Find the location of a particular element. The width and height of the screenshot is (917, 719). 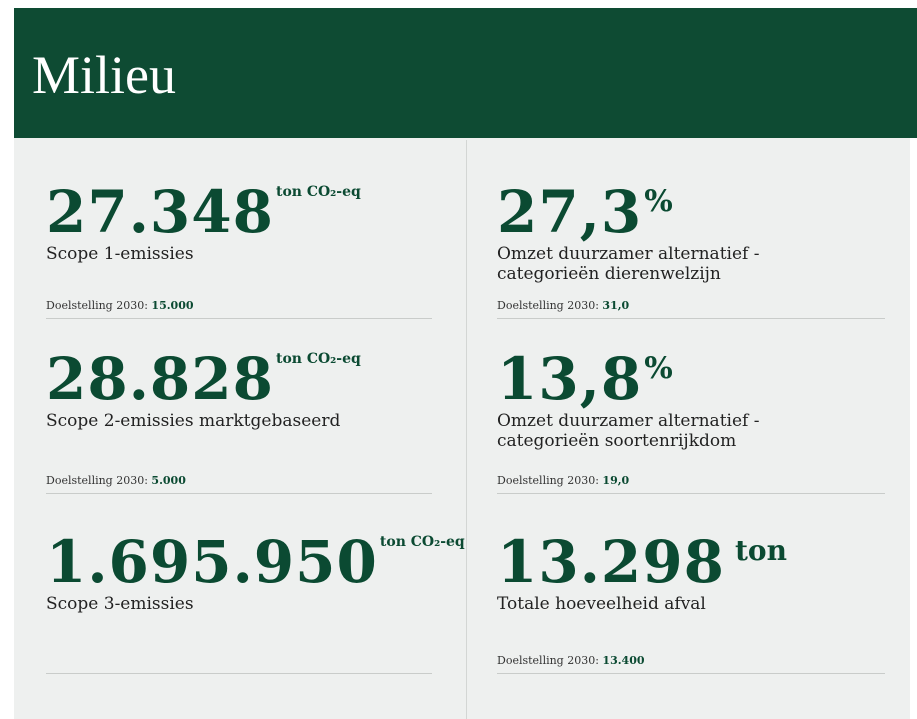

target: Doelstelling 2030: 31,0 is located at coordinates (563, 305).